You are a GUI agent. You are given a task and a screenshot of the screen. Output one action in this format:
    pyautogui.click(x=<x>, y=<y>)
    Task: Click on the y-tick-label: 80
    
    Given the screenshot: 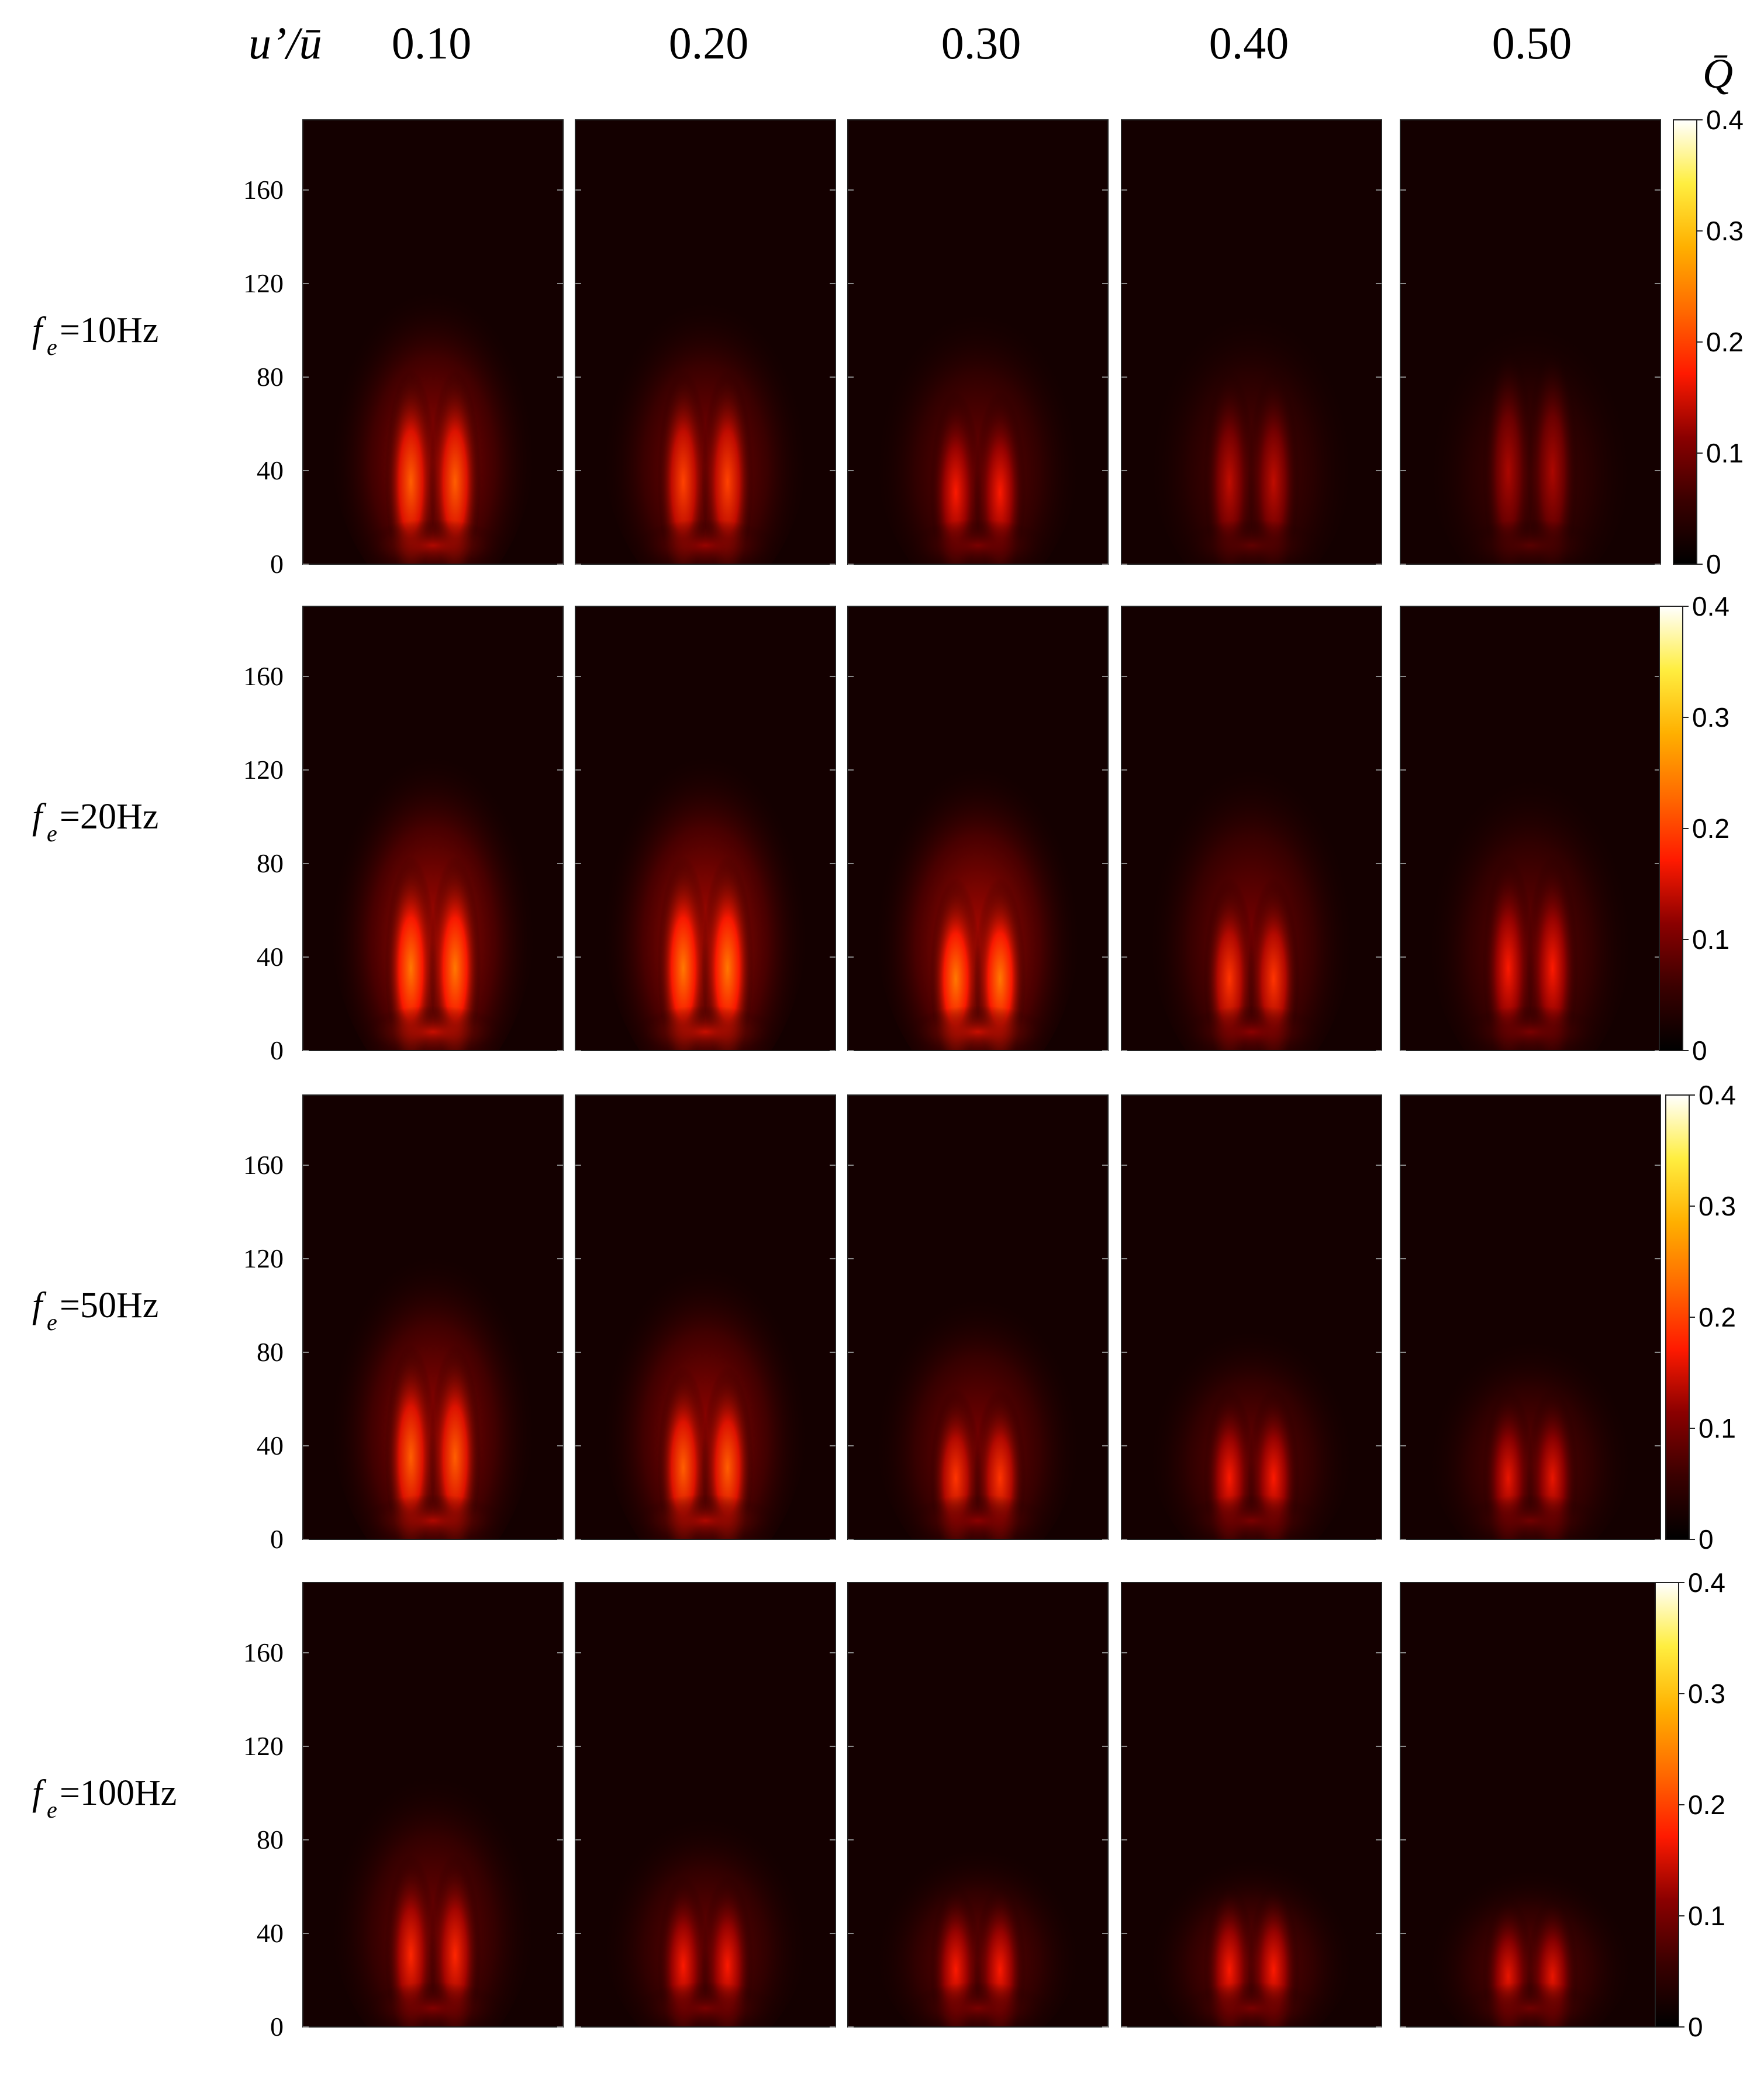 What is the action you would take?
    pyautogui.click(x=270, y=1352)
    